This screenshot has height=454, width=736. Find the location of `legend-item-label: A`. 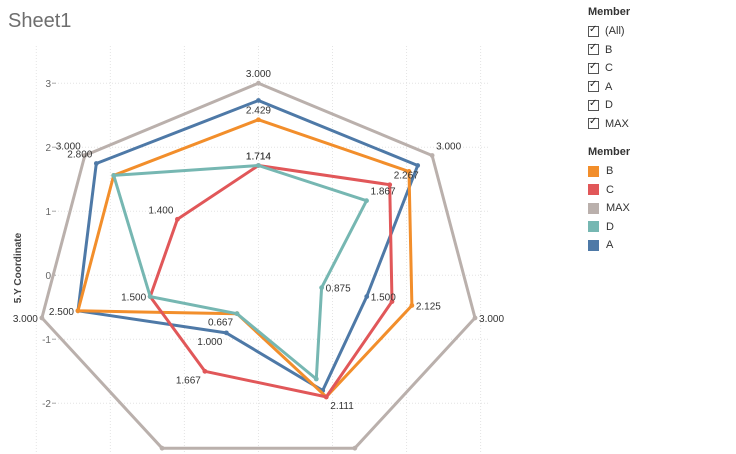

legend-item-label: A is located at coordinates (610, 245).